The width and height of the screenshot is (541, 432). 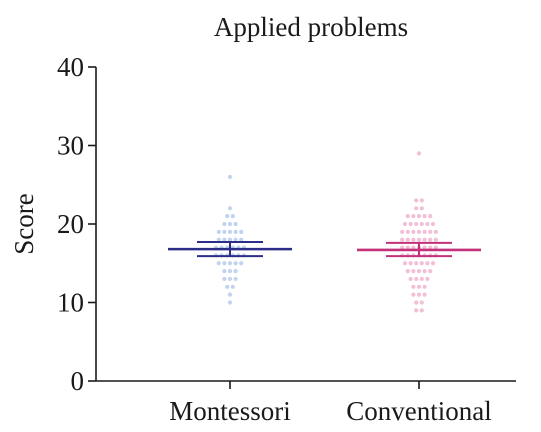 I want to click on summary-bars, so click(x=324, y=249).